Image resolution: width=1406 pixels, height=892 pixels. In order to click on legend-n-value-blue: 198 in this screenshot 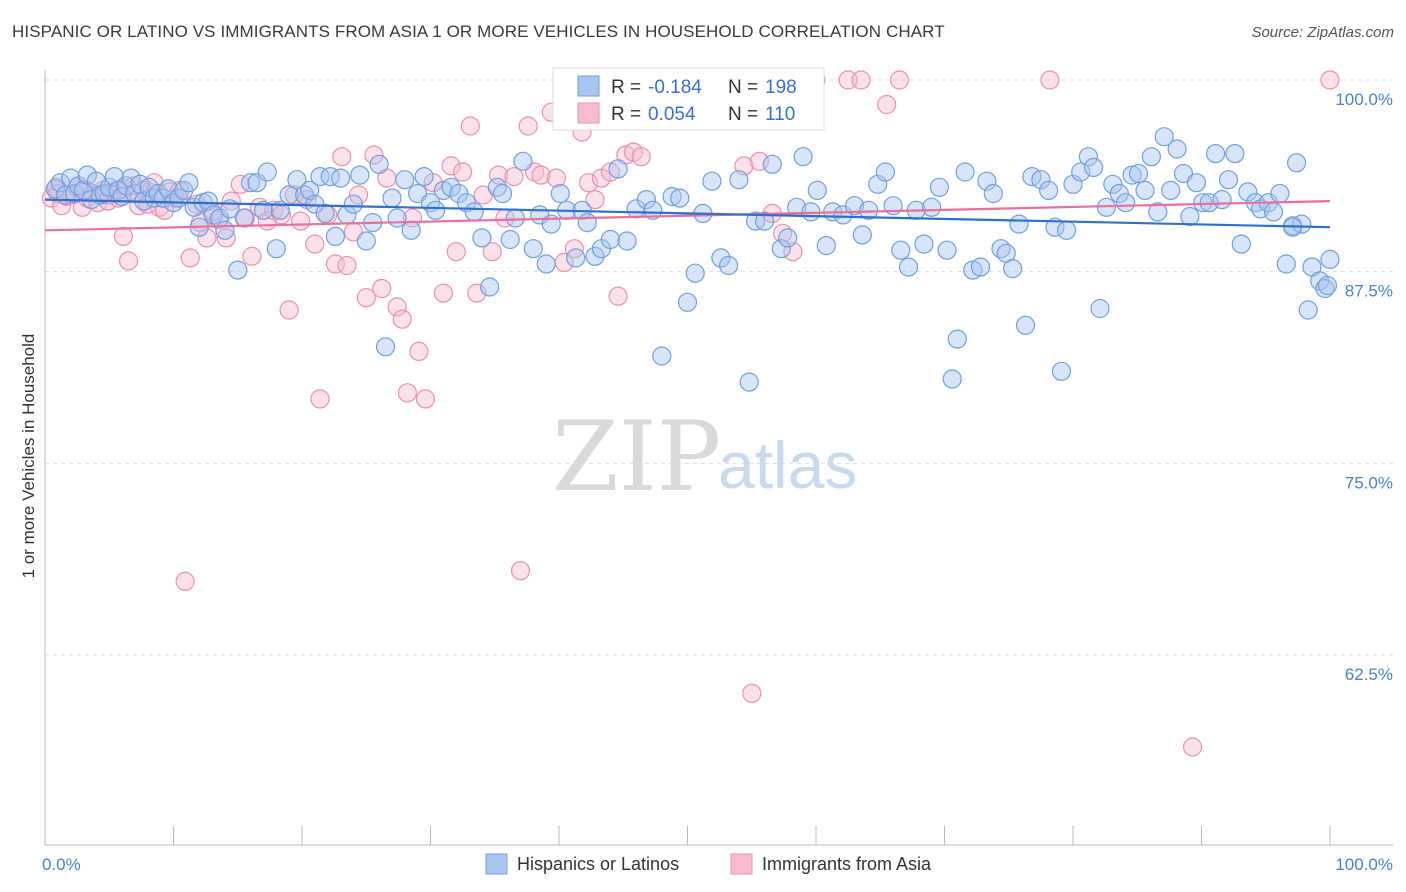, I will do `click(781, 87)`.